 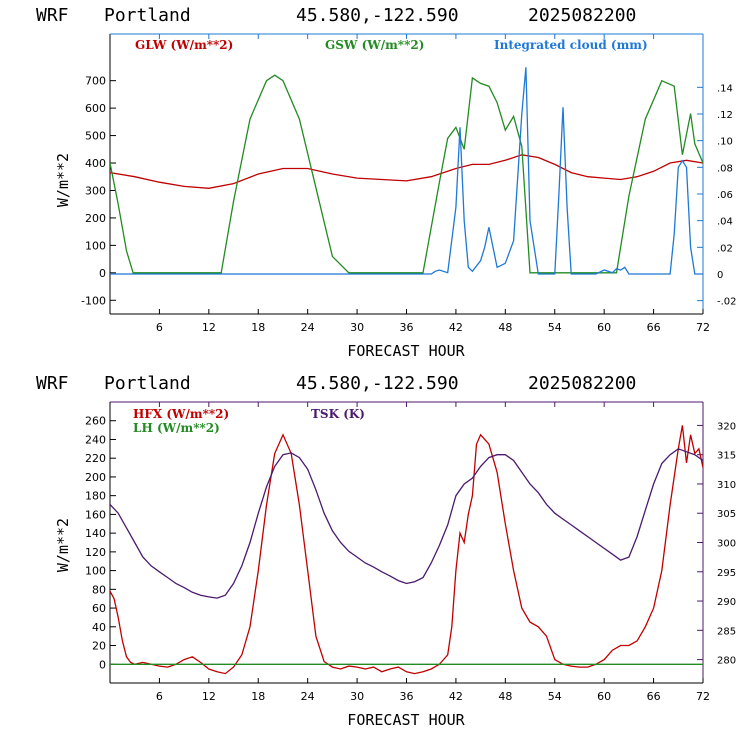 I want to click on chart2-legend-lh: LH (W/m**2), so click(x=176, y=428).